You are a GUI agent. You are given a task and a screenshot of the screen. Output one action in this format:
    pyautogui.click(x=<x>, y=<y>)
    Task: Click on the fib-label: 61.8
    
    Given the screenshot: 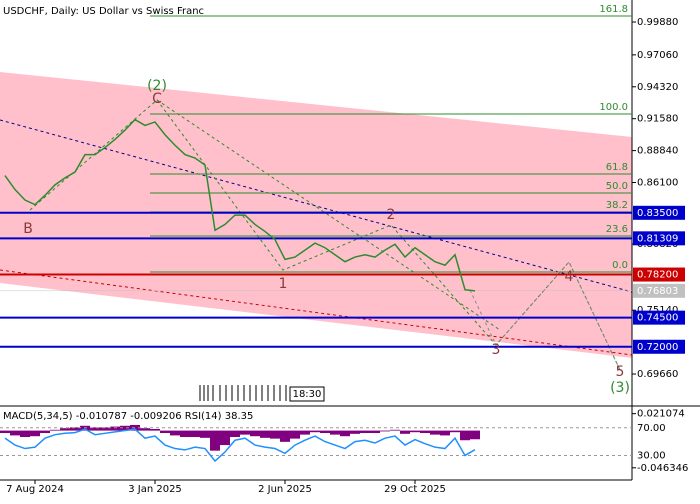 What is the action you would take?
    pyautogui.click(x=617, y=167)
    